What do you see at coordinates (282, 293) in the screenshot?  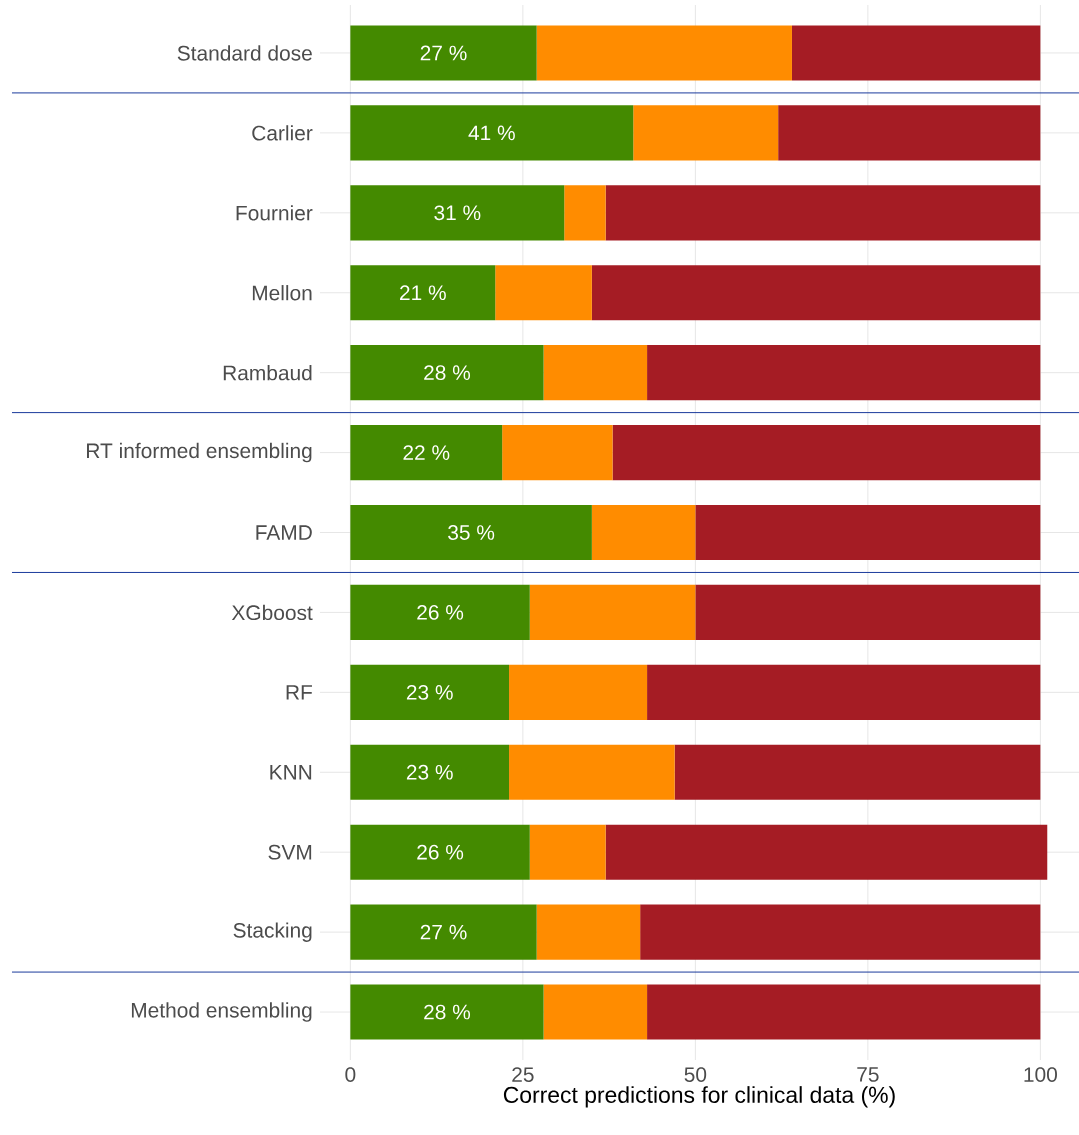 I see `y-tick-label: Mellon` at bounding box center [282, 293].